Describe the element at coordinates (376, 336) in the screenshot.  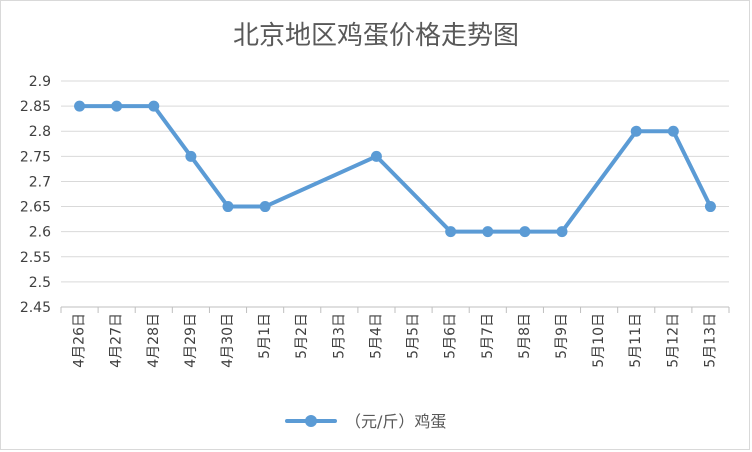
I see `x-tick-label-8: 5月4日` at that location.